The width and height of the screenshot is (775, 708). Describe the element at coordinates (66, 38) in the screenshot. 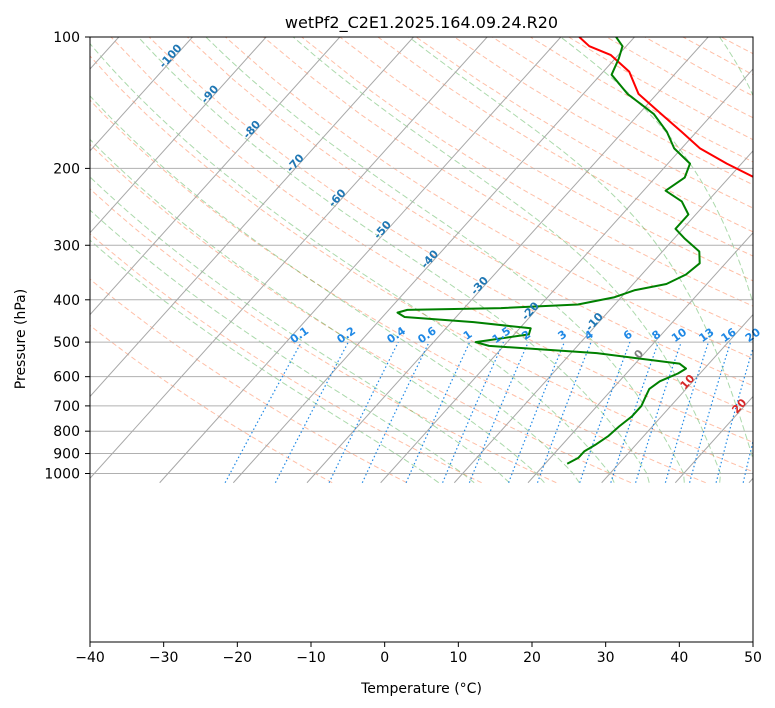

I see `y-tick-label: 100` at that location.